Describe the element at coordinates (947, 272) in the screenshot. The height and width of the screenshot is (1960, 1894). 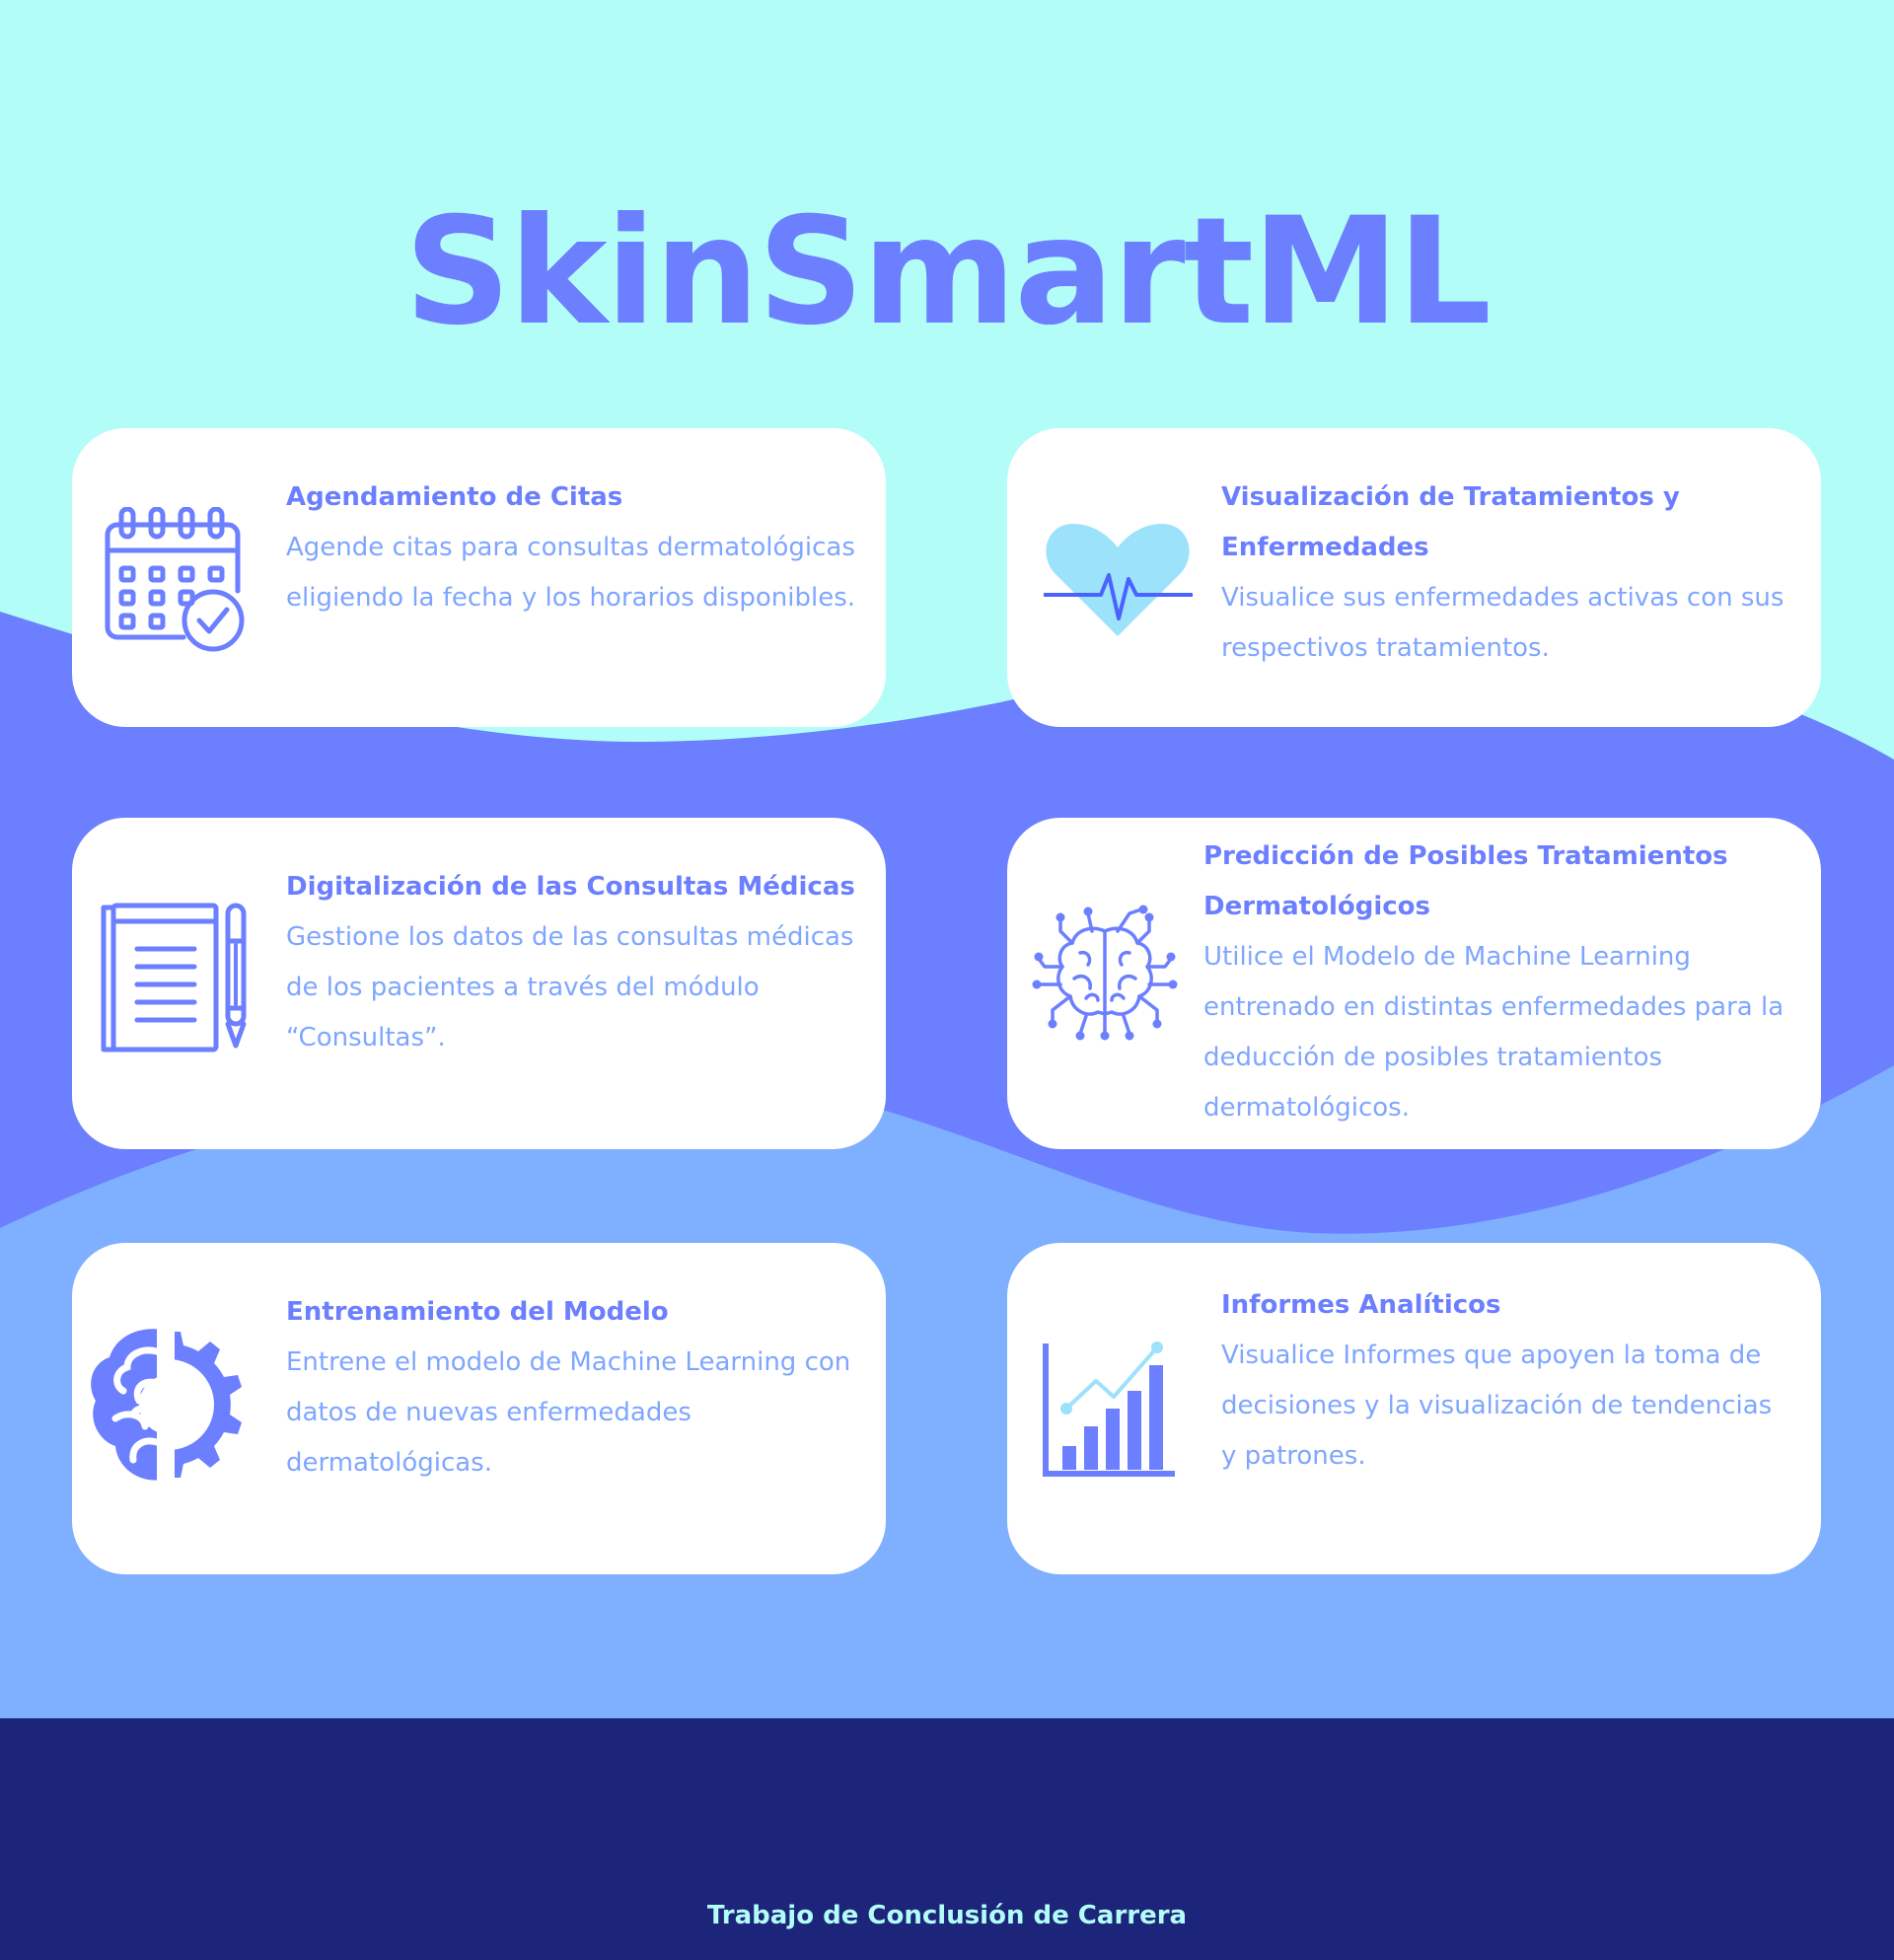
I see `page-title: SkinSmartML` at that location.